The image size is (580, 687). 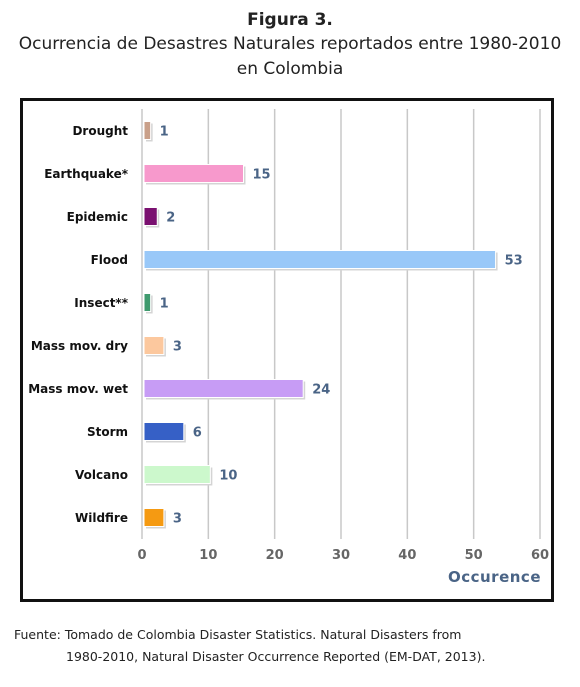 I want to click on figure-title-line-2: en Colombia, so click(x=290, y=69).